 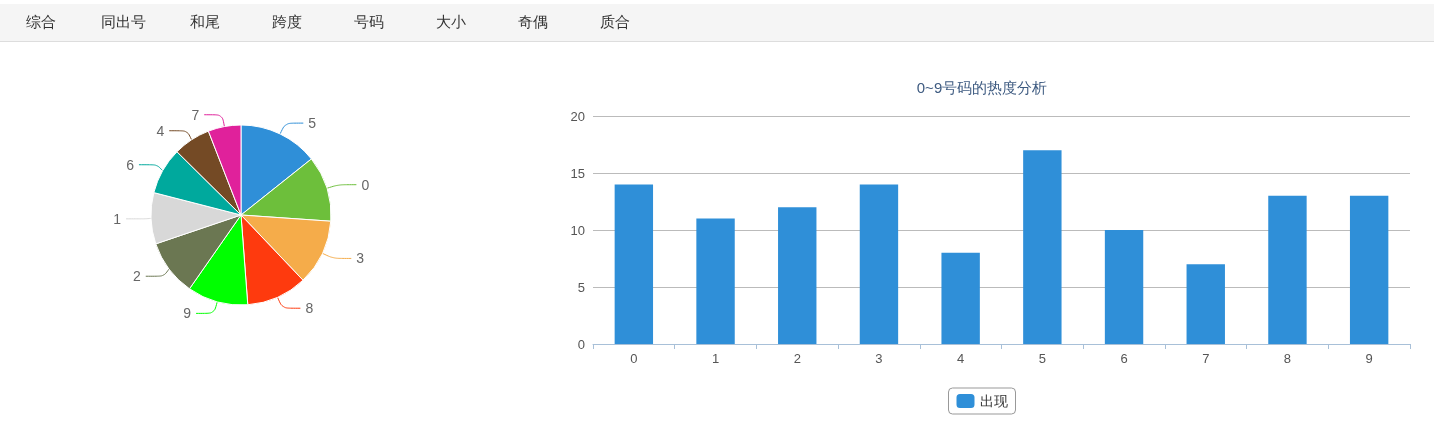 I want to click on slice-label: 0, so click(x=365, y=184).